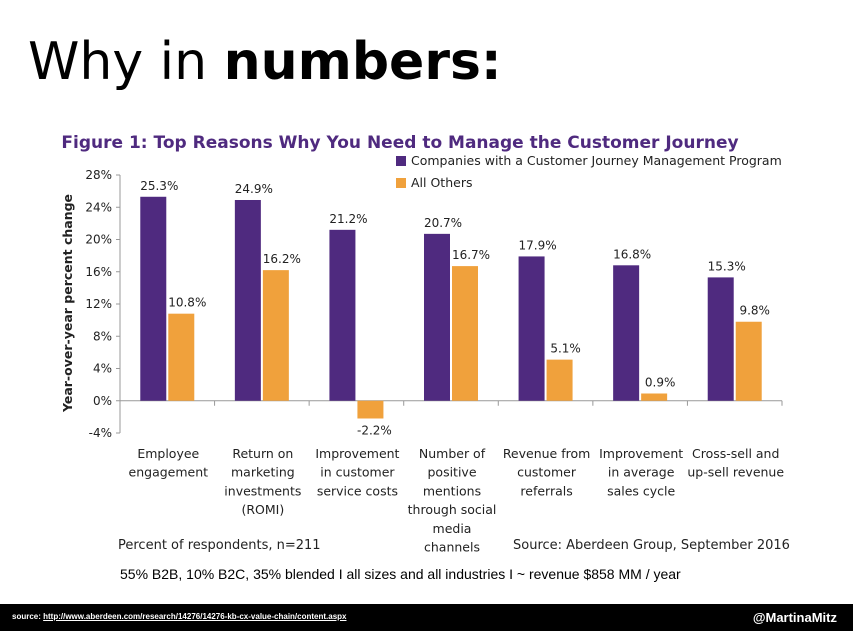 This screenshot has width=853, height=631. I want to click on source-label: source:, so click(28, 616).